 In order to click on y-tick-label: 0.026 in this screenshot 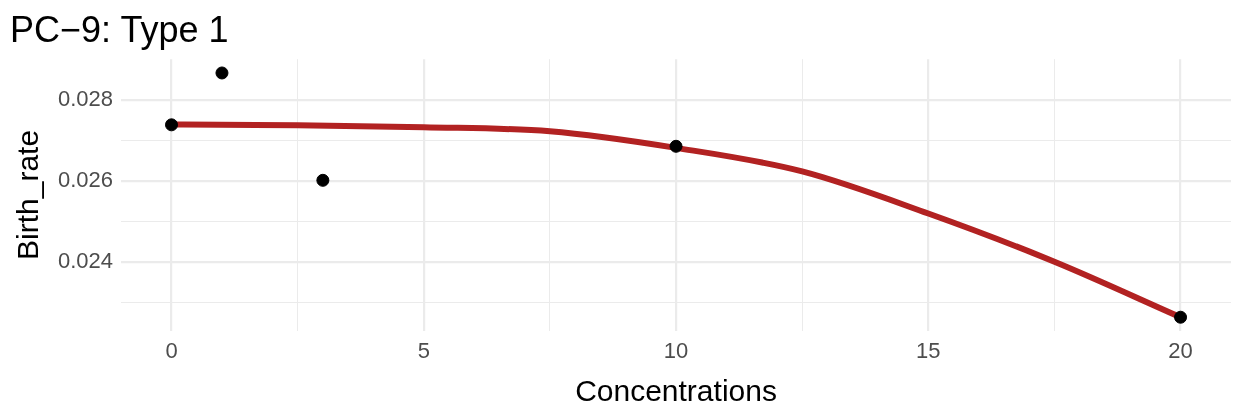, I will do `click(85, 179)`.